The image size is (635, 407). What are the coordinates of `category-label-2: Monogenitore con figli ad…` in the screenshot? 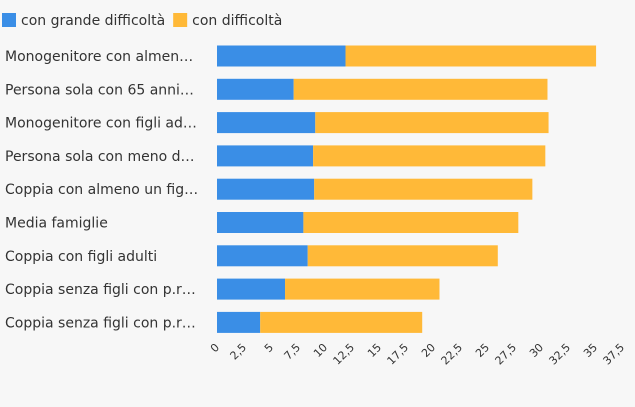 It's located at (101, 124).